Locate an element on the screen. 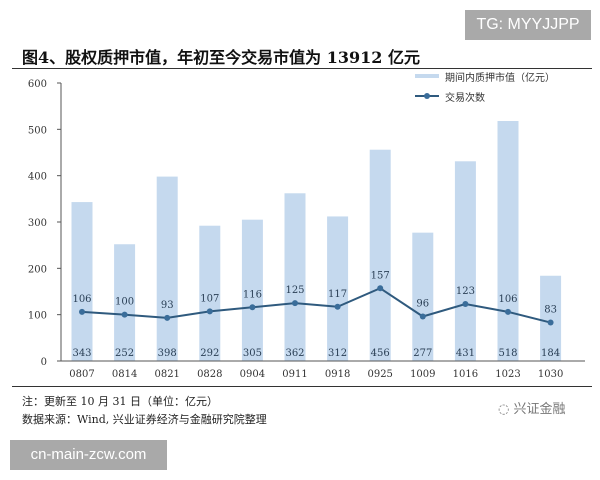 The image size is (600, 480). x-tick-label: 1030 is located at coordinates (550, 374).